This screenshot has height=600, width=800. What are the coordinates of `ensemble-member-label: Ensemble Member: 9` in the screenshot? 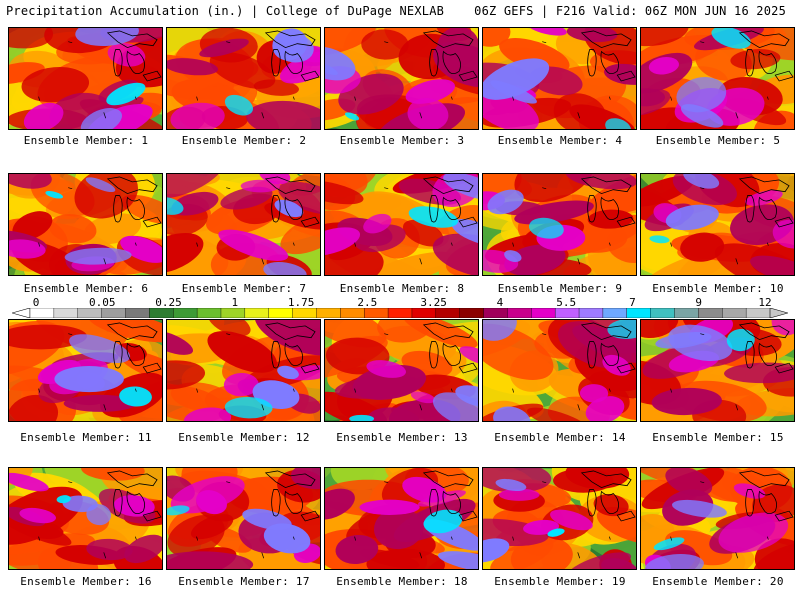 It's located at (560, 288).